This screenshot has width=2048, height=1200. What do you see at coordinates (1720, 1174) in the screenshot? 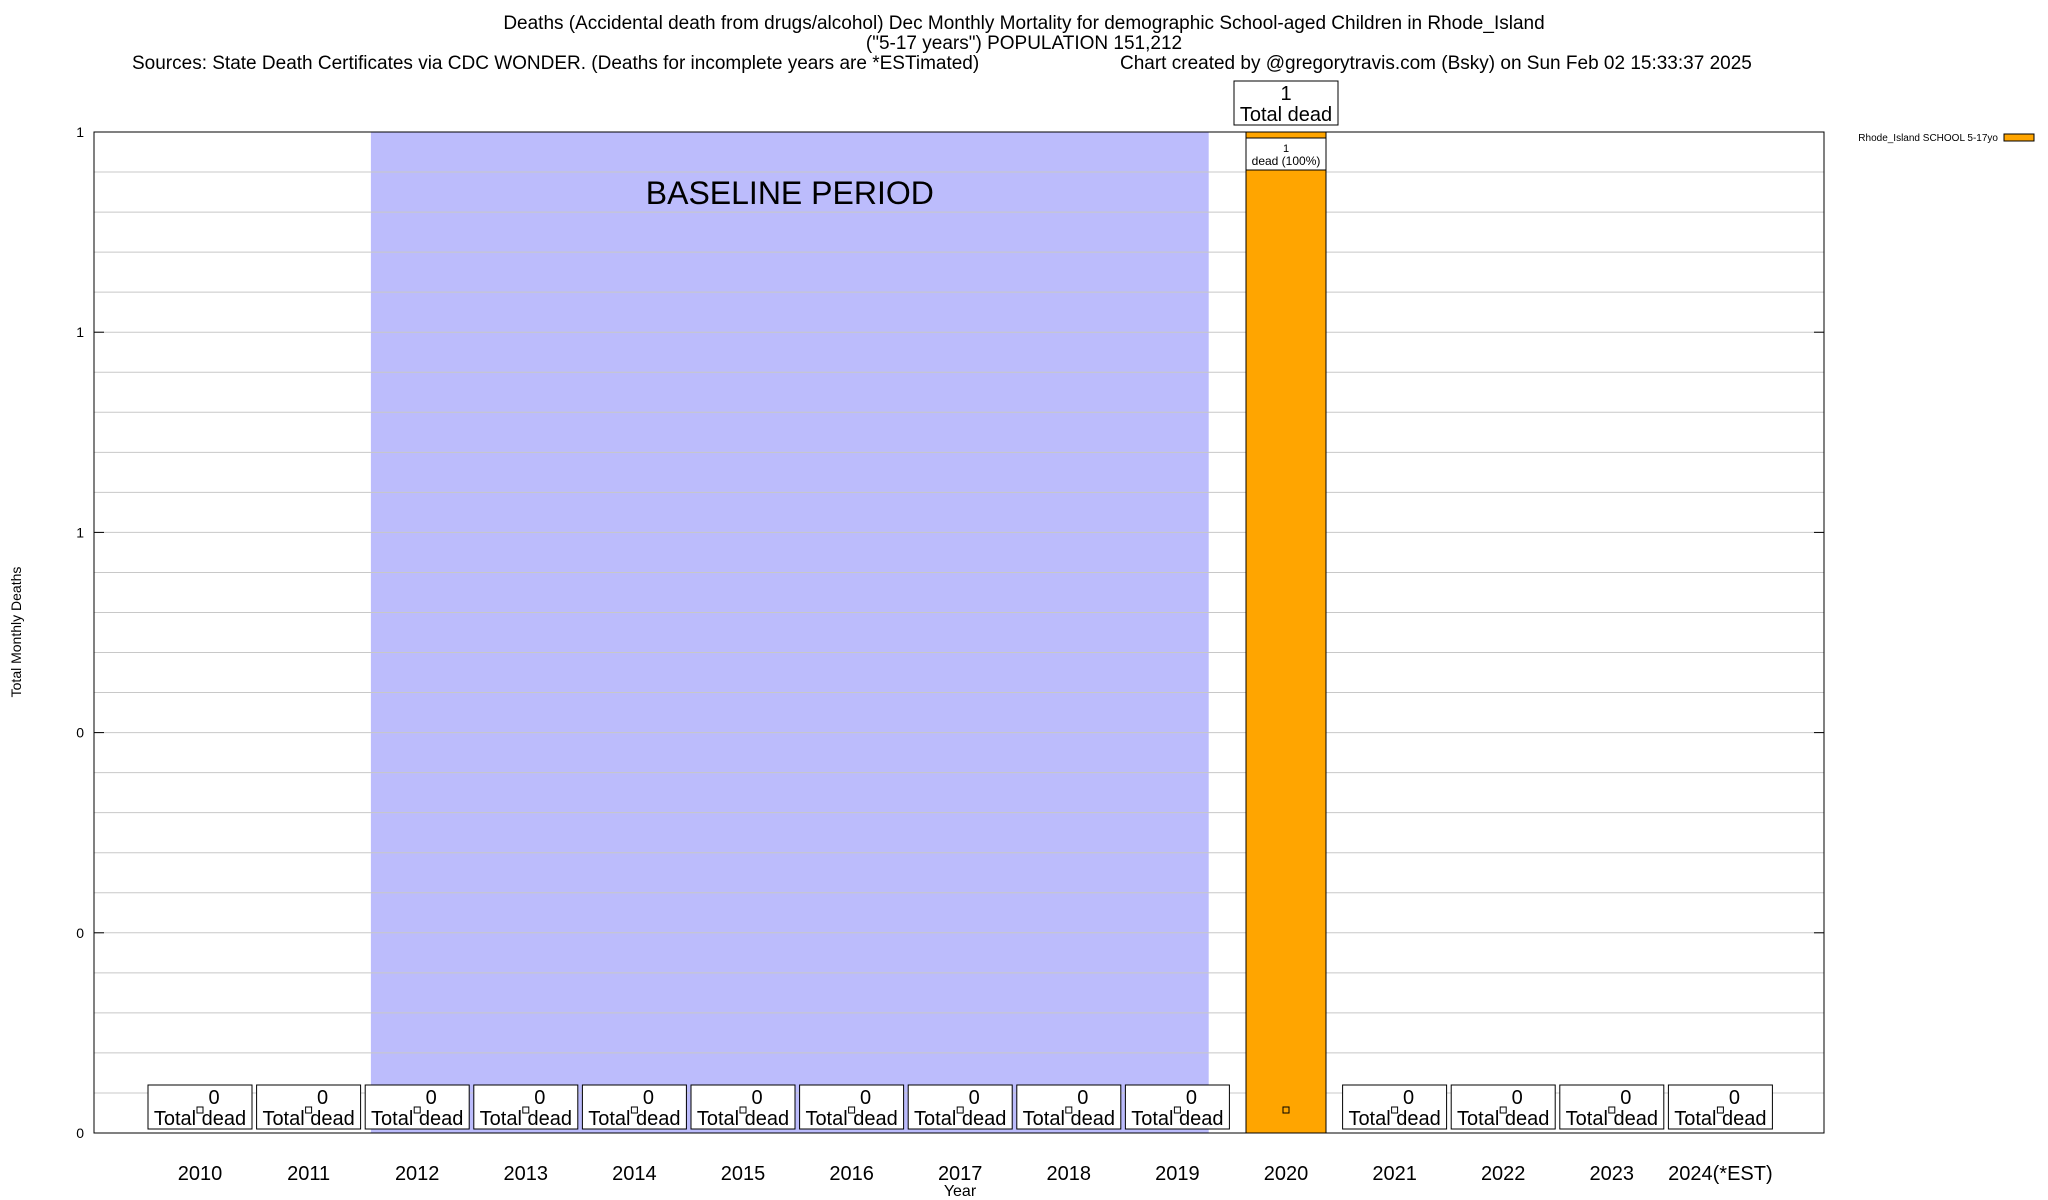
I see `x-tick-label: 2024(*EST)` at bounding box center [1720, 1174].